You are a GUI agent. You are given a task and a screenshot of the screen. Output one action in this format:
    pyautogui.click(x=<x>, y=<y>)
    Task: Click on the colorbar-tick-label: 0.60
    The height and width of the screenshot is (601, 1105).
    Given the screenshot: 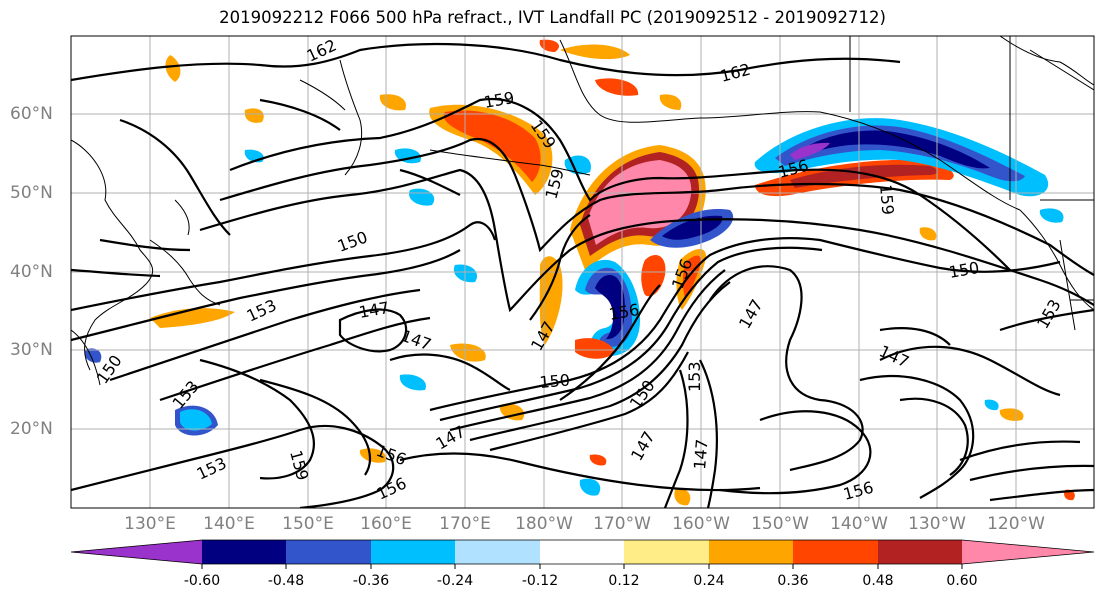 What is the action you would take?
    pyautogui.click(x=962, y=581)
    